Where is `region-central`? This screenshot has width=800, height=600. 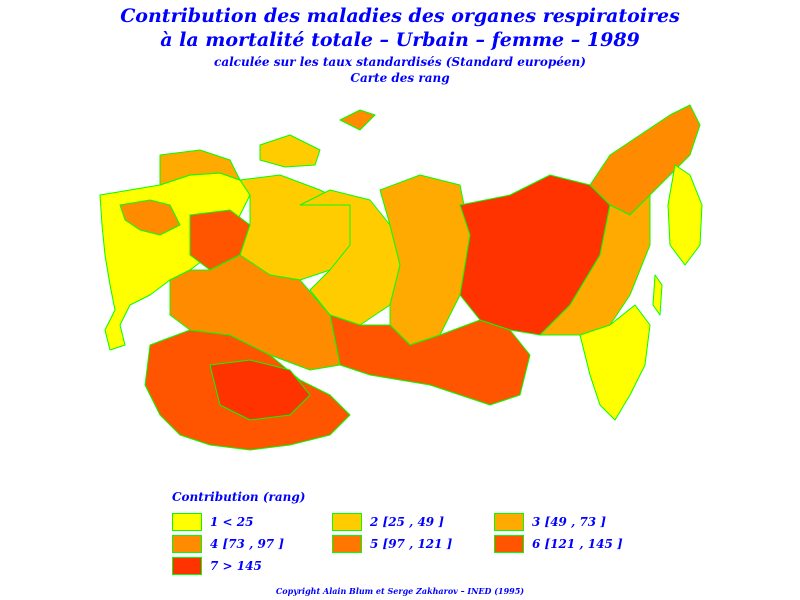 region-central is located at coordinates (150, 217).